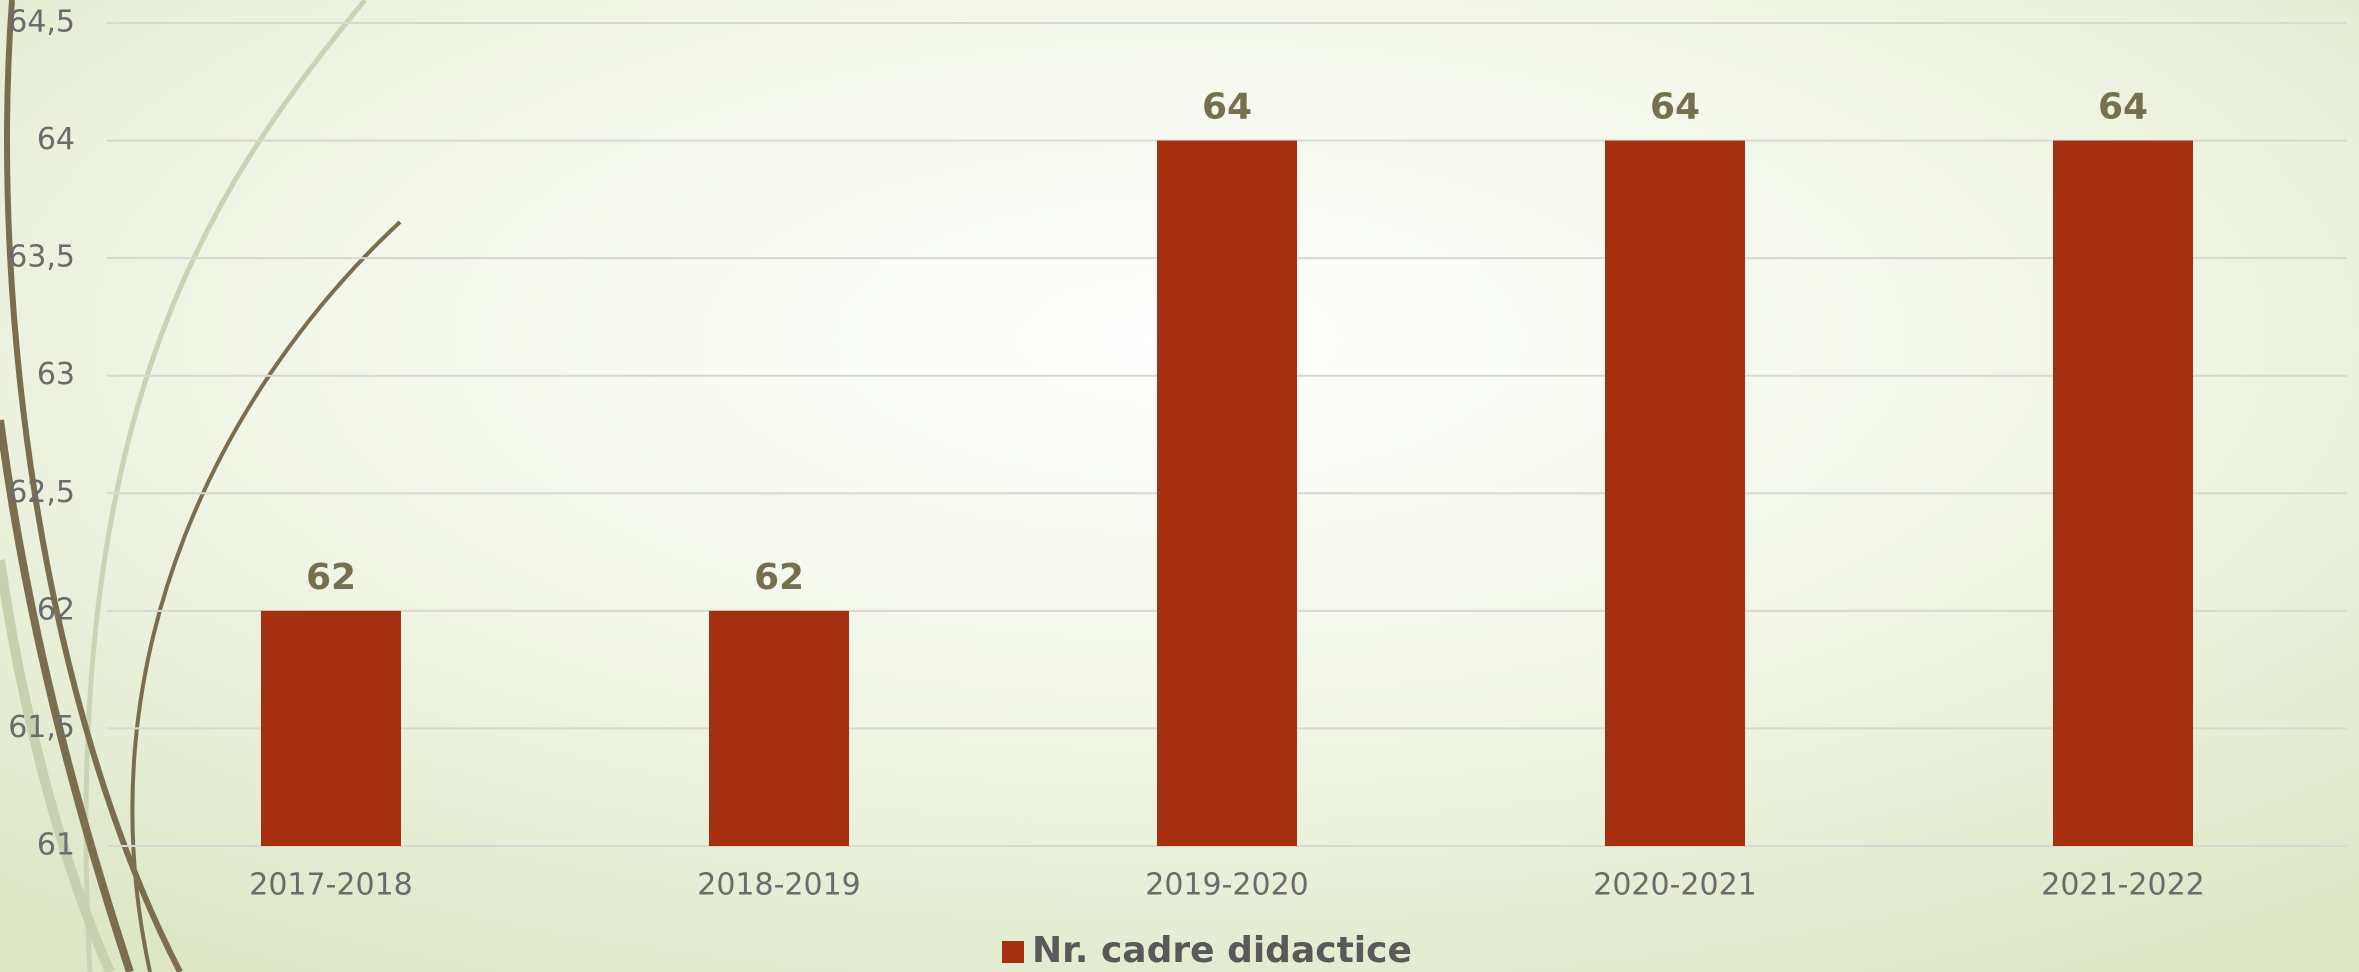 The image size is (2359, 972). I want to click on x-tick-label: 2018-2019, so click(779, 885).